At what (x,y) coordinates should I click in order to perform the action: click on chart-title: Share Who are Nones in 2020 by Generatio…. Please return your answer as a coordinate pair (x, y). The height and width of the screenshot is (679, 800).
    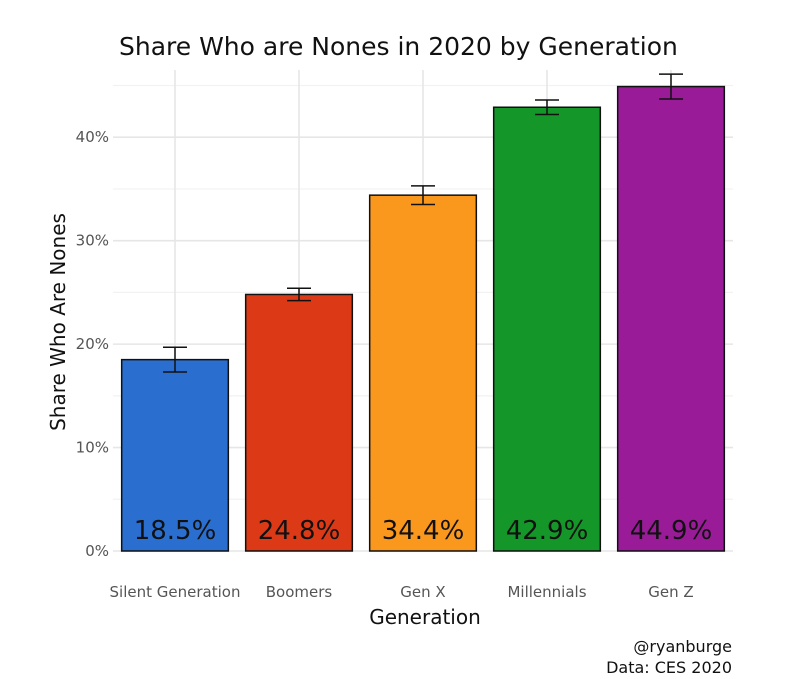
    Looking at the image, I should click on (398, 46).